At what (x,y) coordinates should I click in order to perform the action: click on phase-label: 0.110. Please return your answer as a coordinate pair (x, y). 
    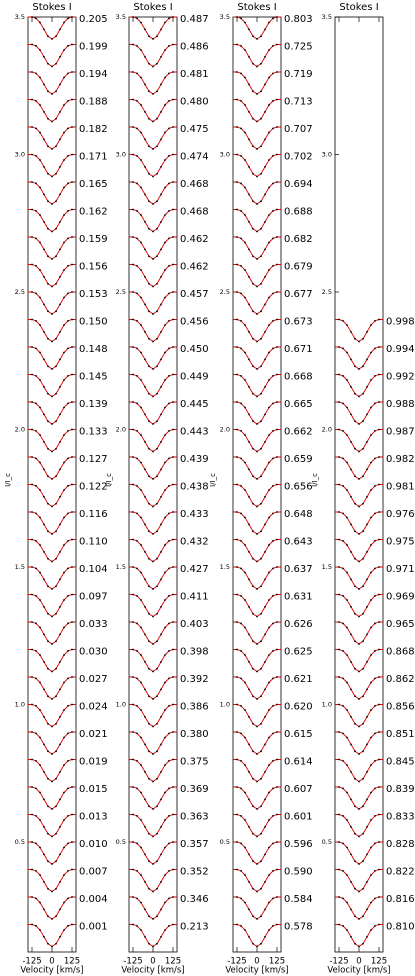
    Looking at the image, I should click on (93, 542).